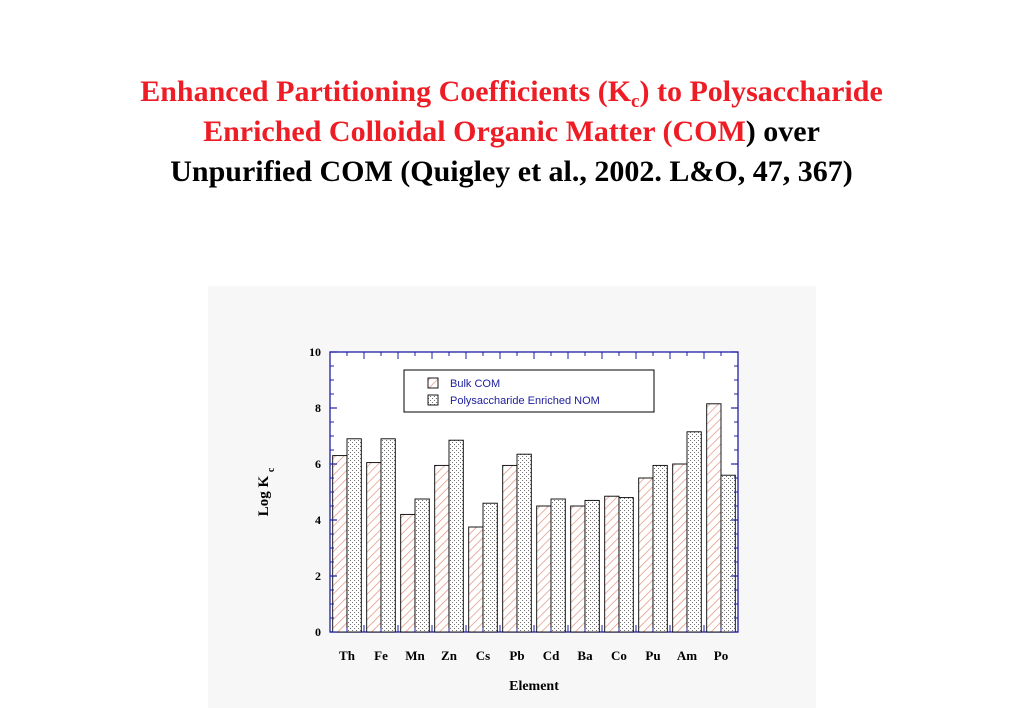  I want to click on legend-label-bulk-com: Bulk COM, so click(475, 384).